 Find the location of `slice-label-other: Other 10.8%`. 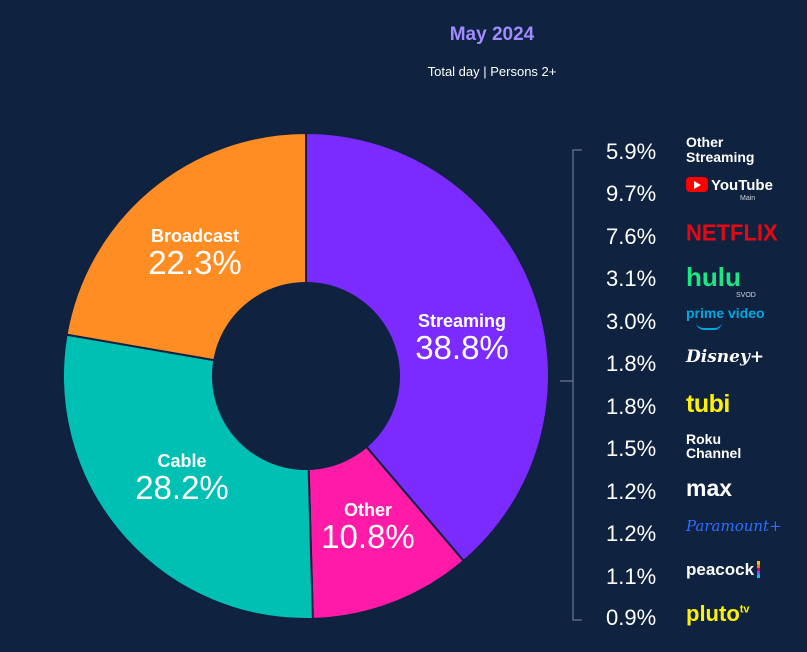

slice-label-other: Other 10.8% is located at coordinates (368, 528).